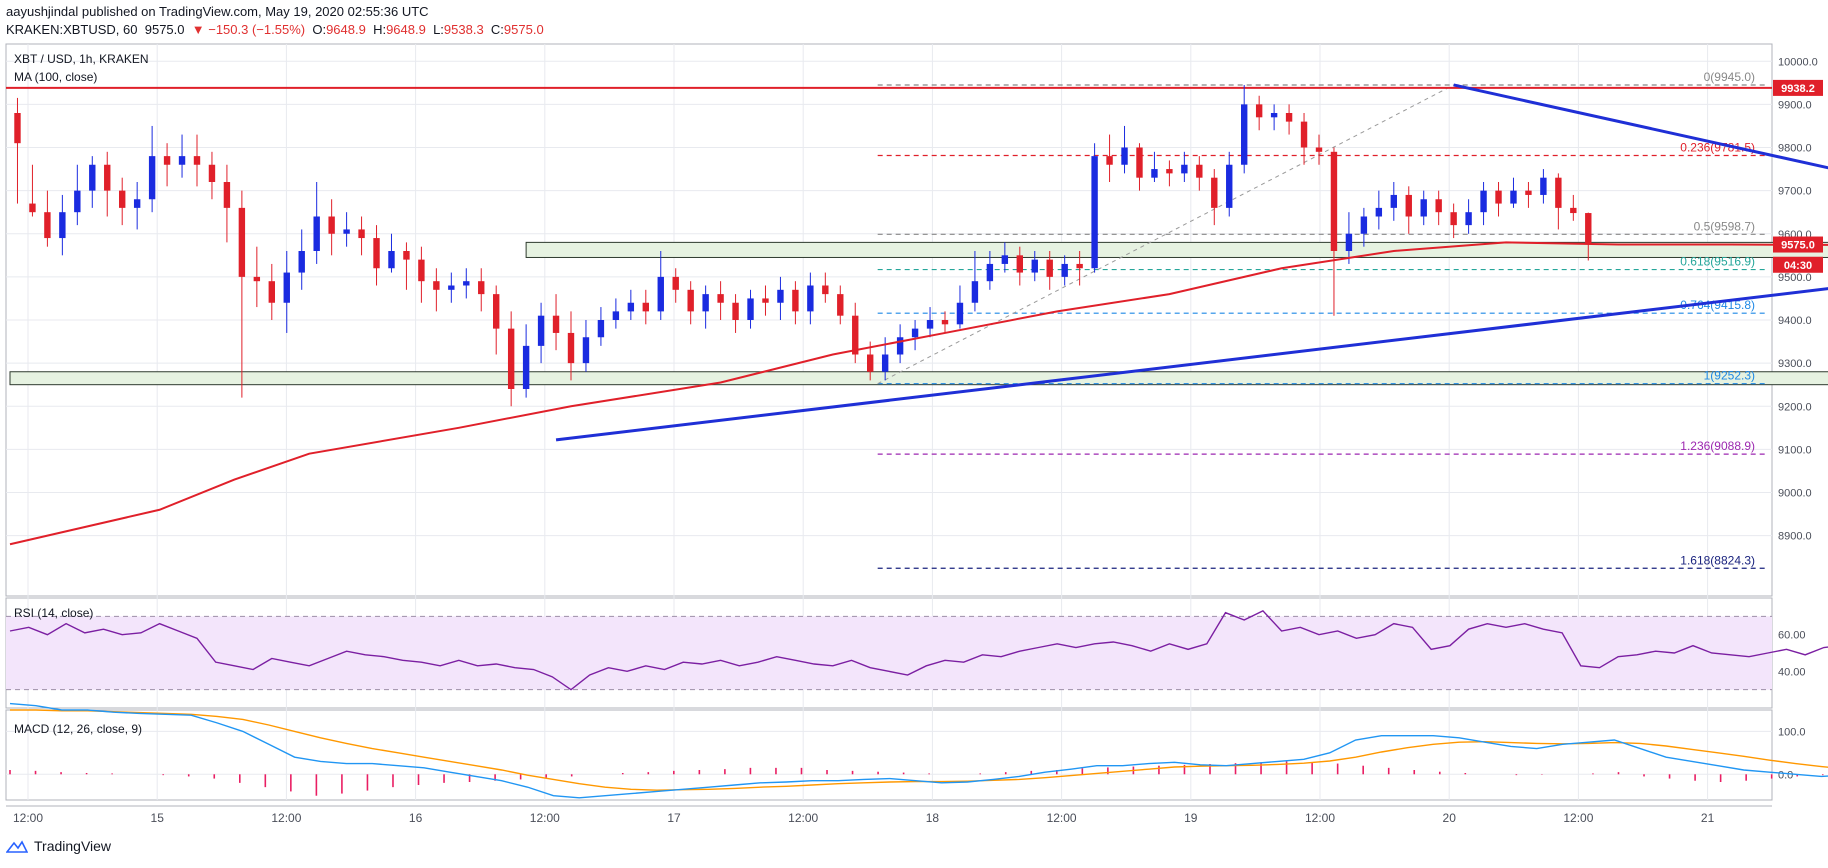 The image size is (1828, 868). I want to click on x-tick-label: 21, so click(1708, 818).